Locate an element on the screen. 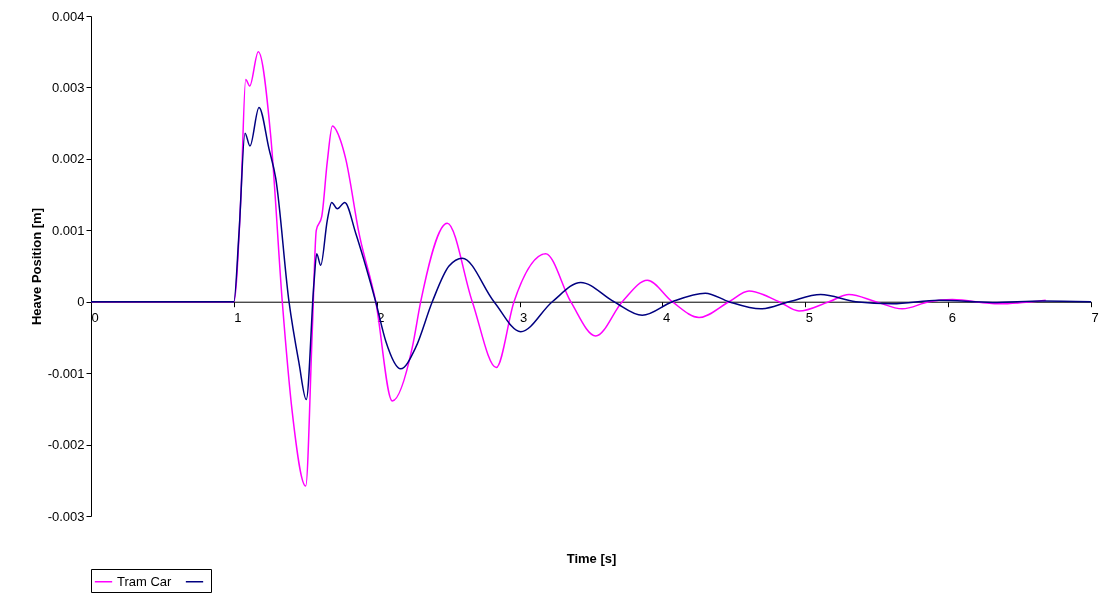 The image size is (1101, 610). x-tick-label: 1 is located at coordinates (238, 318).